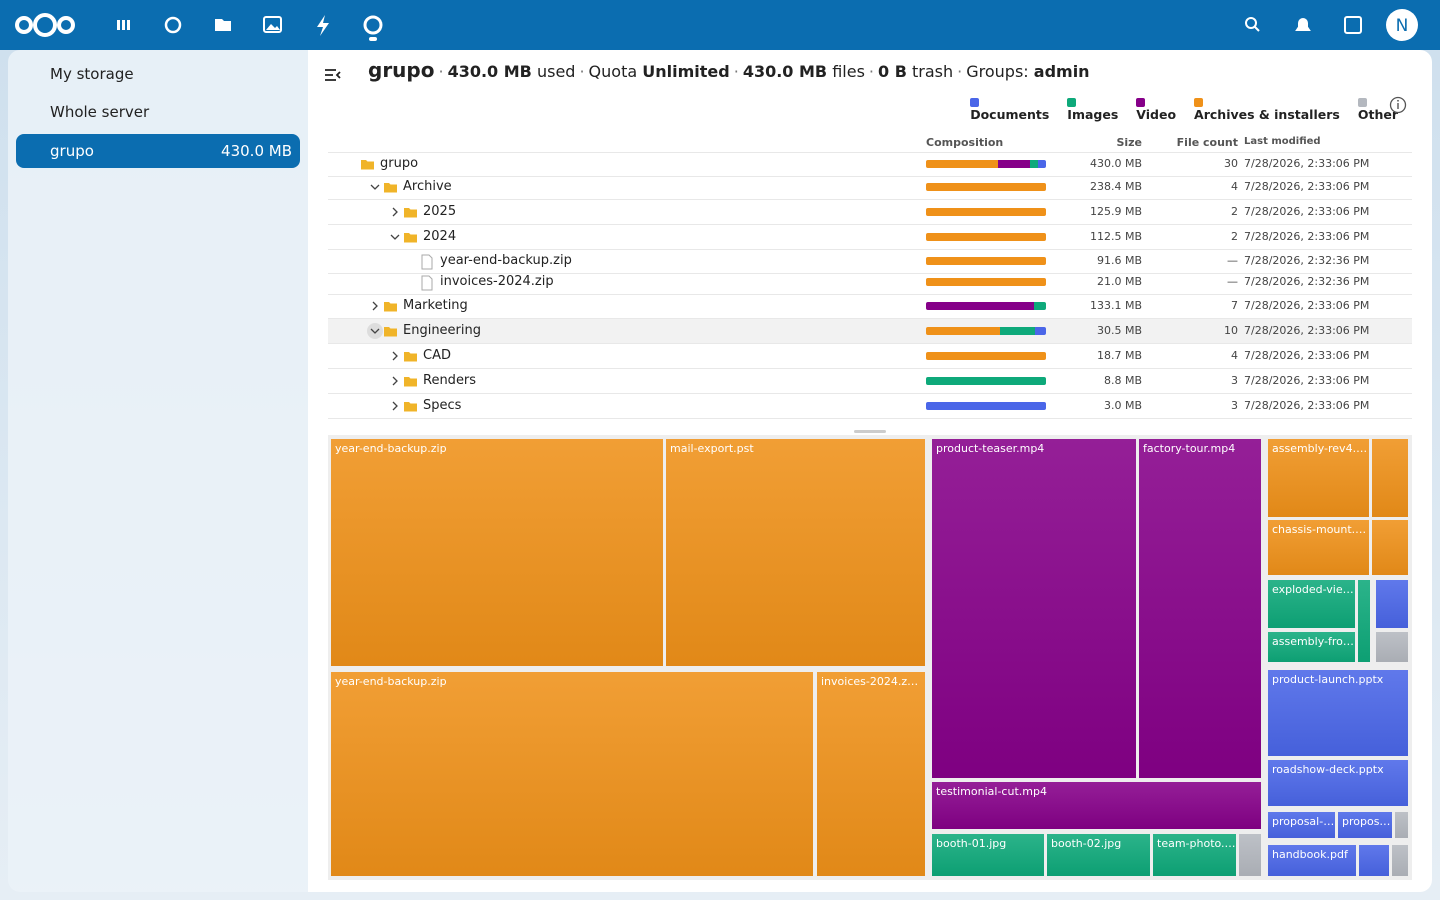  What do you see at coordinates (1312, 860) in the screenshot?
I see `treemap-tile: handbook.pdf` at bounding box center [1312, 860].